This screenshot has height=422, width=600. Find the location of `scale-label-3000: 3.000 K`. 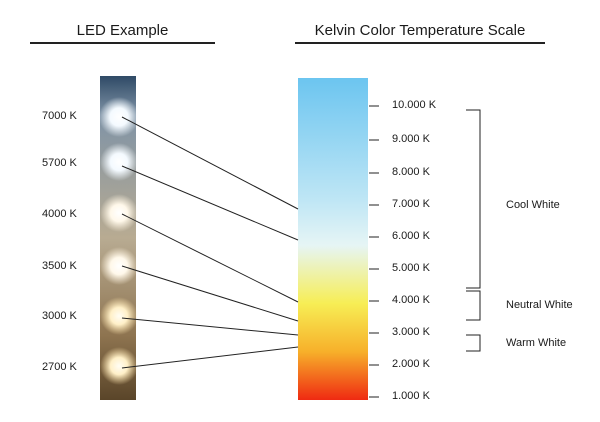

scale-label-3000: 3.000 K is located at coordinates (411, 332).